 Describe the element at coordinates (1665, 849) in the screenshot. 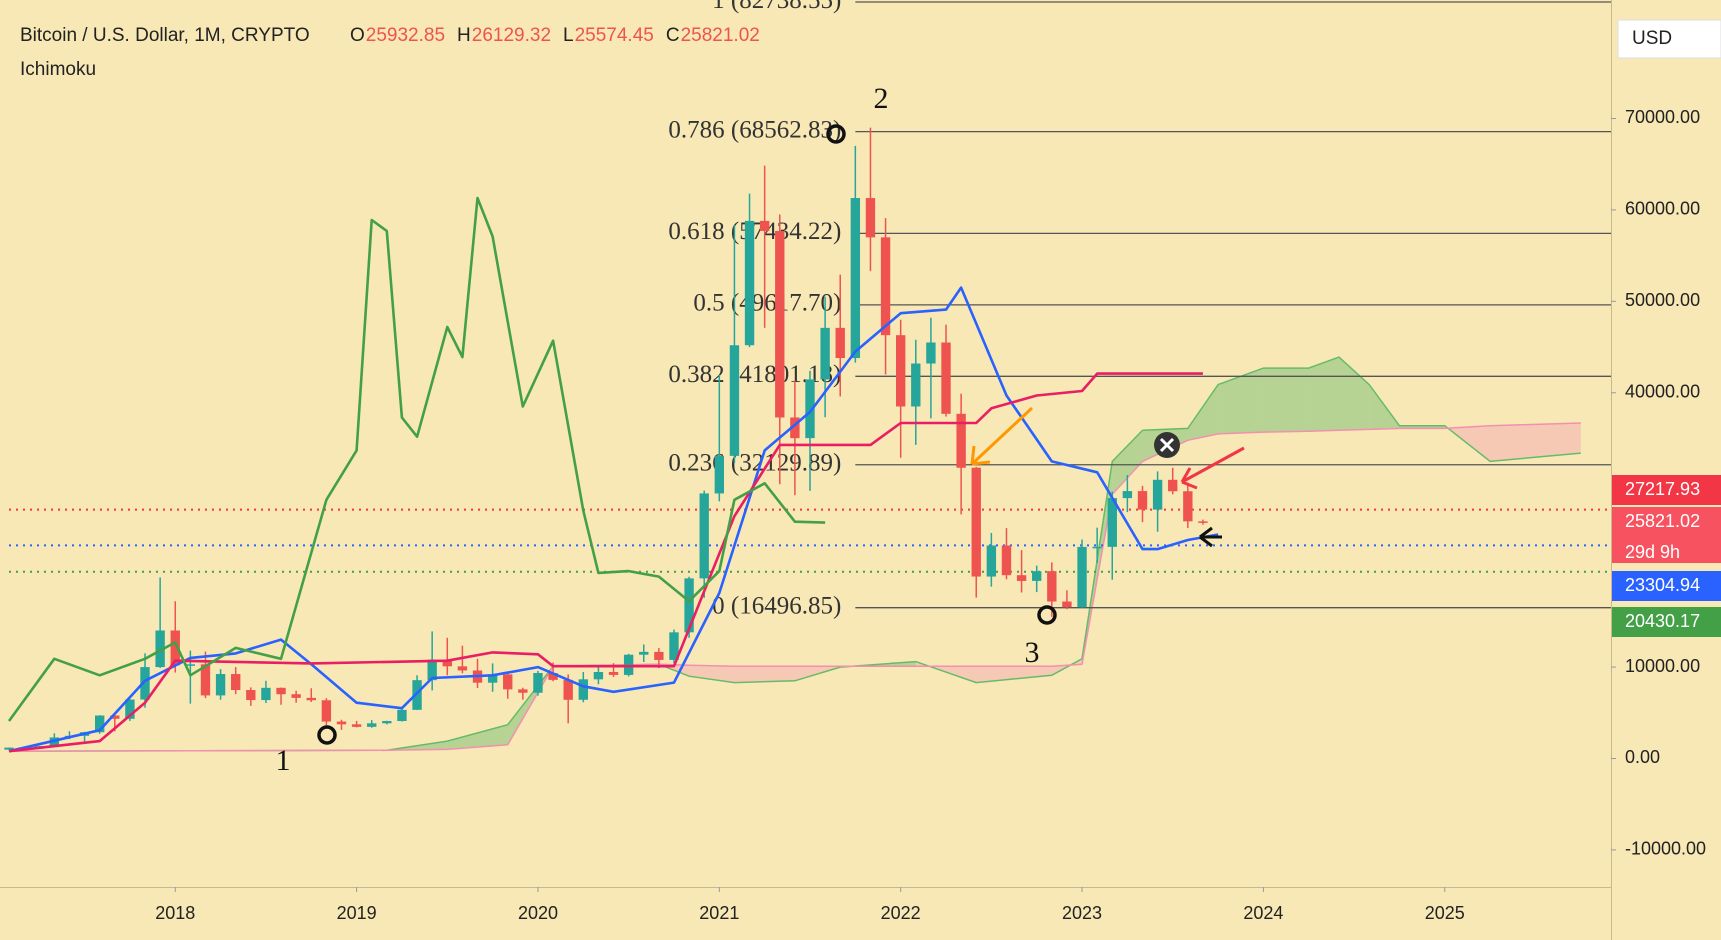

I see `y-tick-label: -10000.00` at that location.